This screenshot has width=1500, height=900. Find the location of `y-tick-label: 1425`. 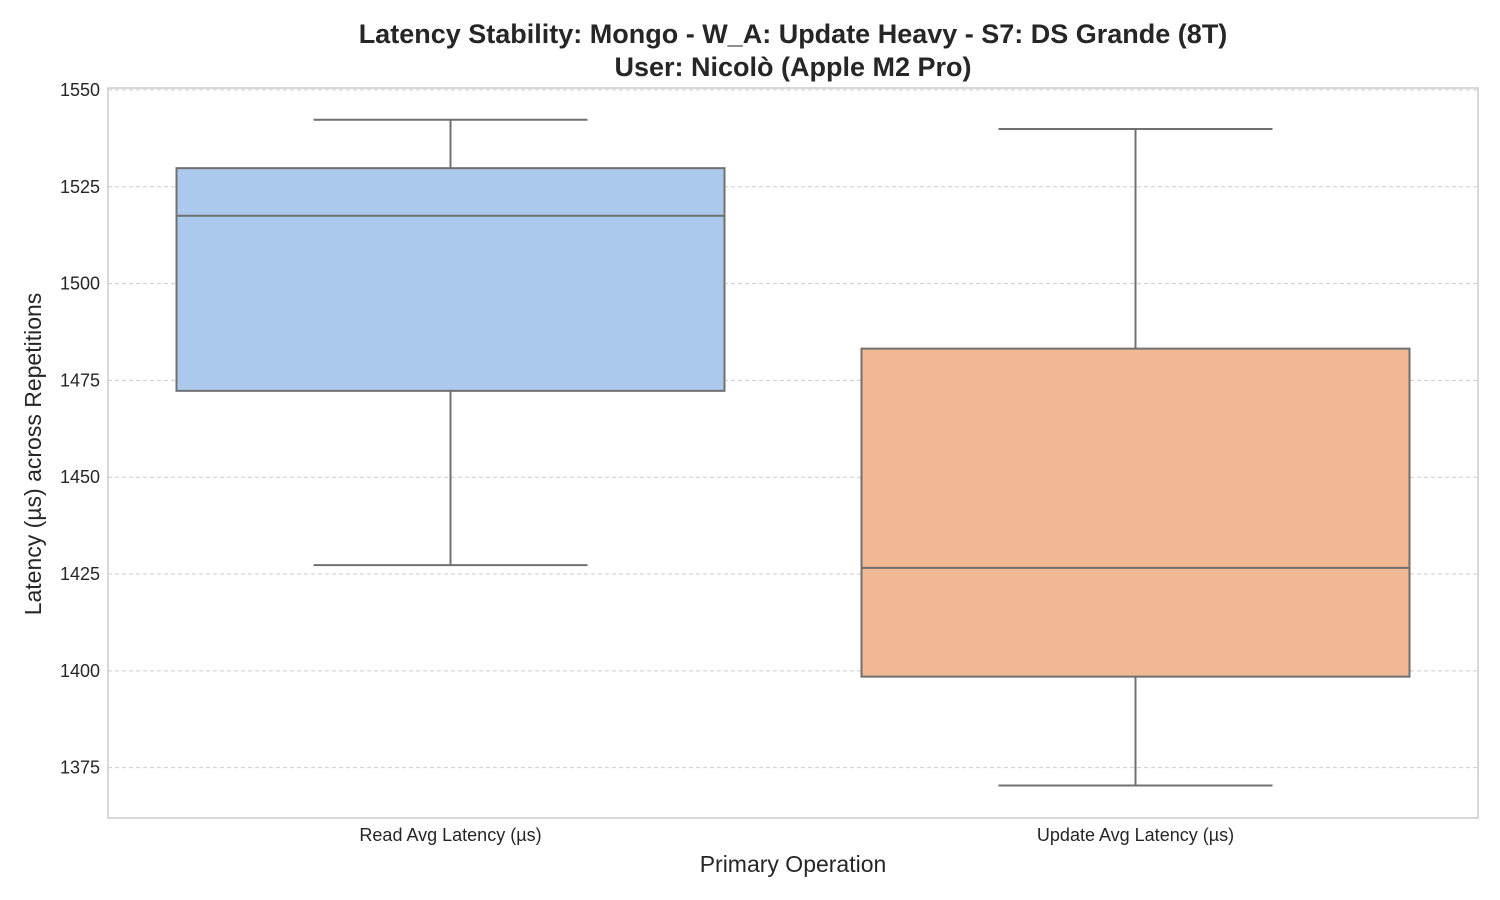

y-tick-label: 1425 is located at coordinates (80, 574).